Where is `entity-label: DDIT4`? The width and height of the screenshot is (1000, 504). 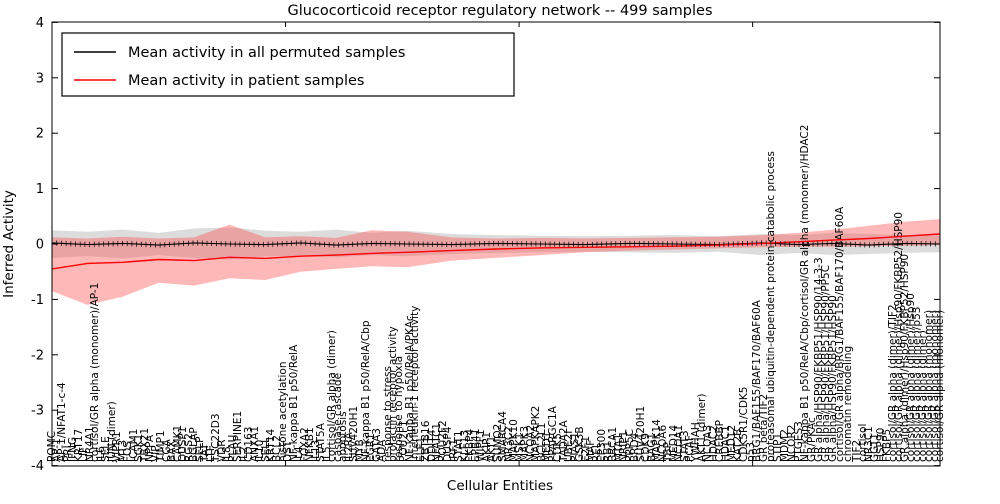
entity-label: DDIT4 is located at coordinates (432, 445).